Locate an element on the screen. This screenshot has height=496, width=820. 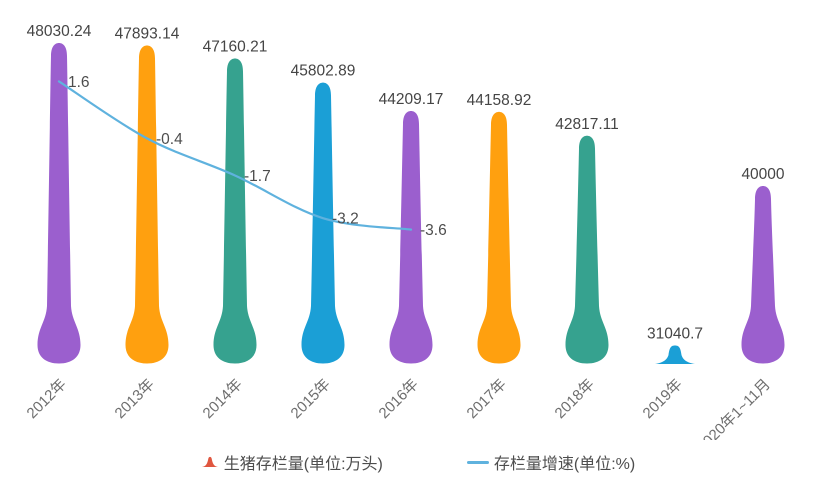
value-label-2018年: 42817.11 is located at coordinates (587, 124).